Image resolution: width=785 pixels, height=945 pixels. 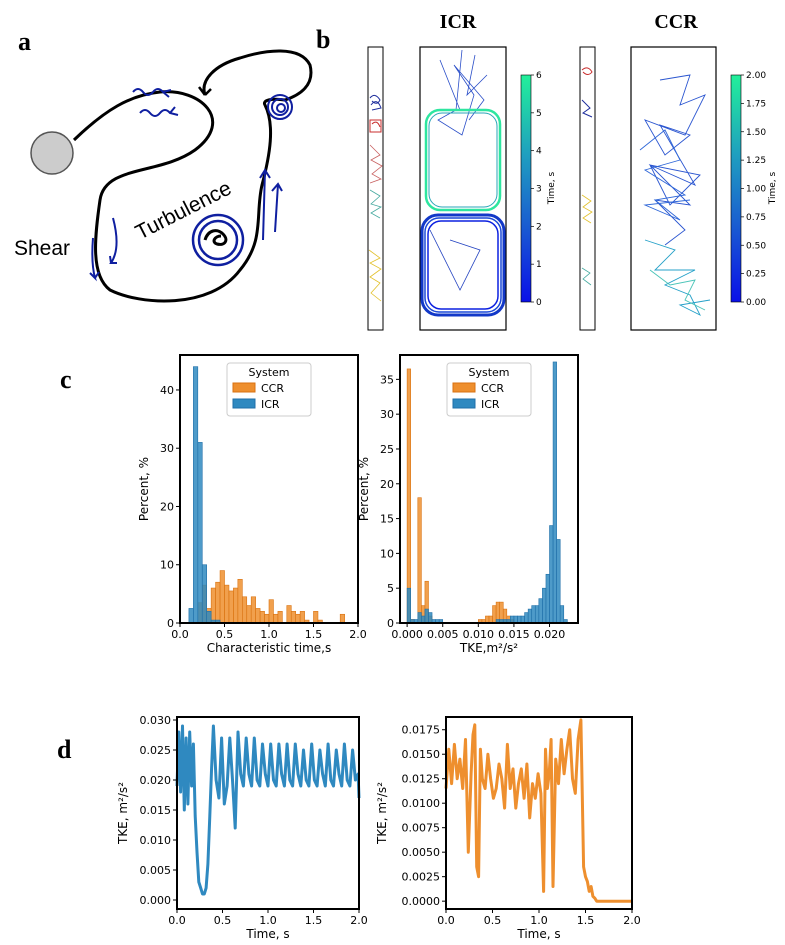 I want to click on icr-colorbar: 0 1 2 3 4 5 6 Time, s, so click(x=538, y=189).